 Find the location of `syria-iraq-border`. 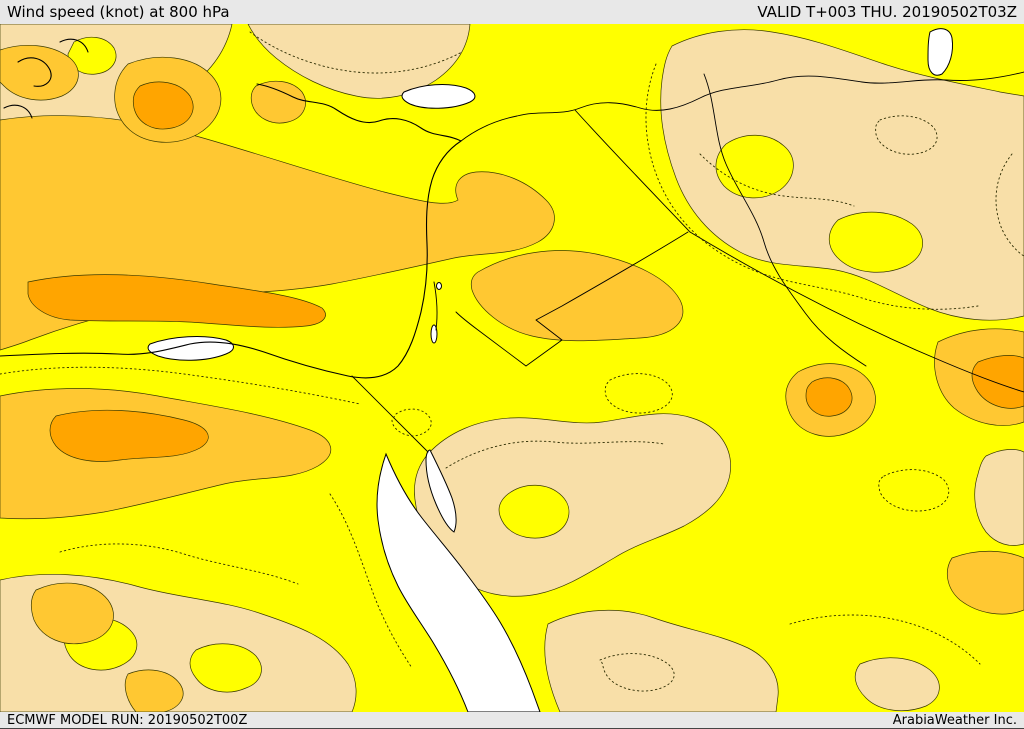

syria-iraq-border is located at coordinates (632, 171).